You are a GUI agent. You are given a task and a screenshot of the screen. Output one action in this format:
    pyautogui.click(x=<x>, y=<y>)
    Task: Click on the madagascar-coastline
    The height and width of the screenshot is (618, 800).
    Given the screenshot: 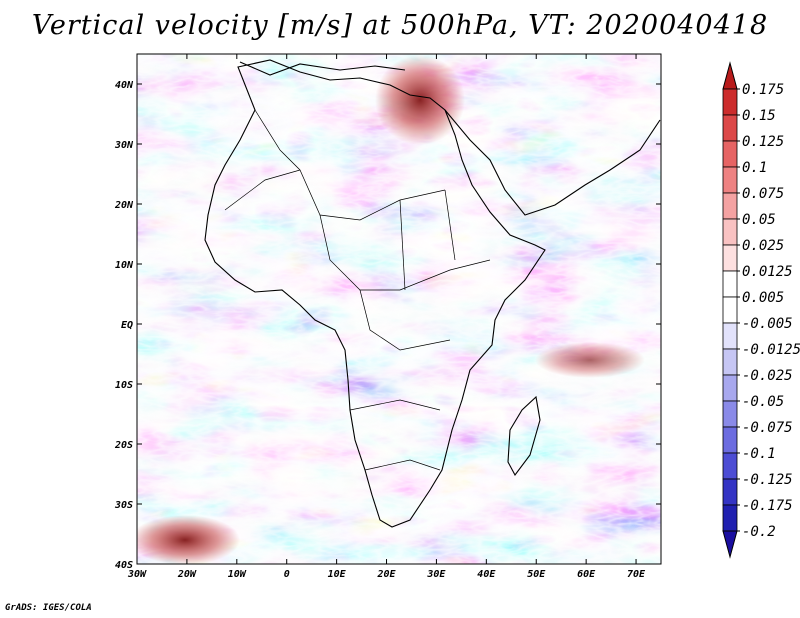 What is the action you would take?
    pyautogui.click(x=524, y=436)
    